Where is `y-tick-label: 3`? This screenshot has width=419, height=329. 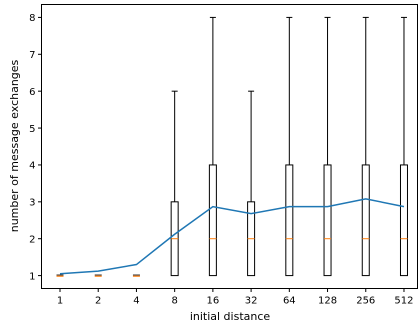
y-tick-label: 3 is located at coordinates (32, 203).